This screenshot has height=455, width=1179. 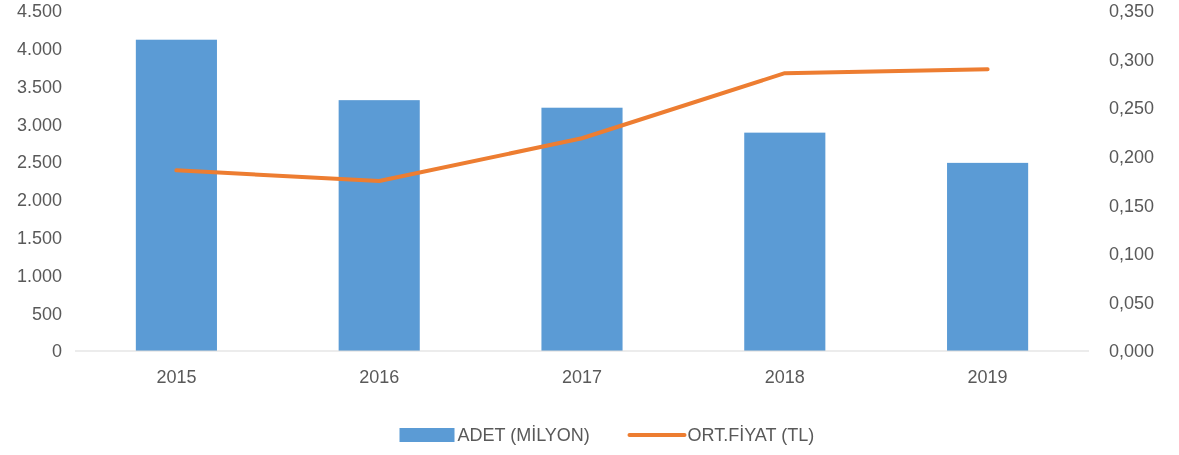 I want to click on y-tick-label: 0, so click(x=56, y=351).